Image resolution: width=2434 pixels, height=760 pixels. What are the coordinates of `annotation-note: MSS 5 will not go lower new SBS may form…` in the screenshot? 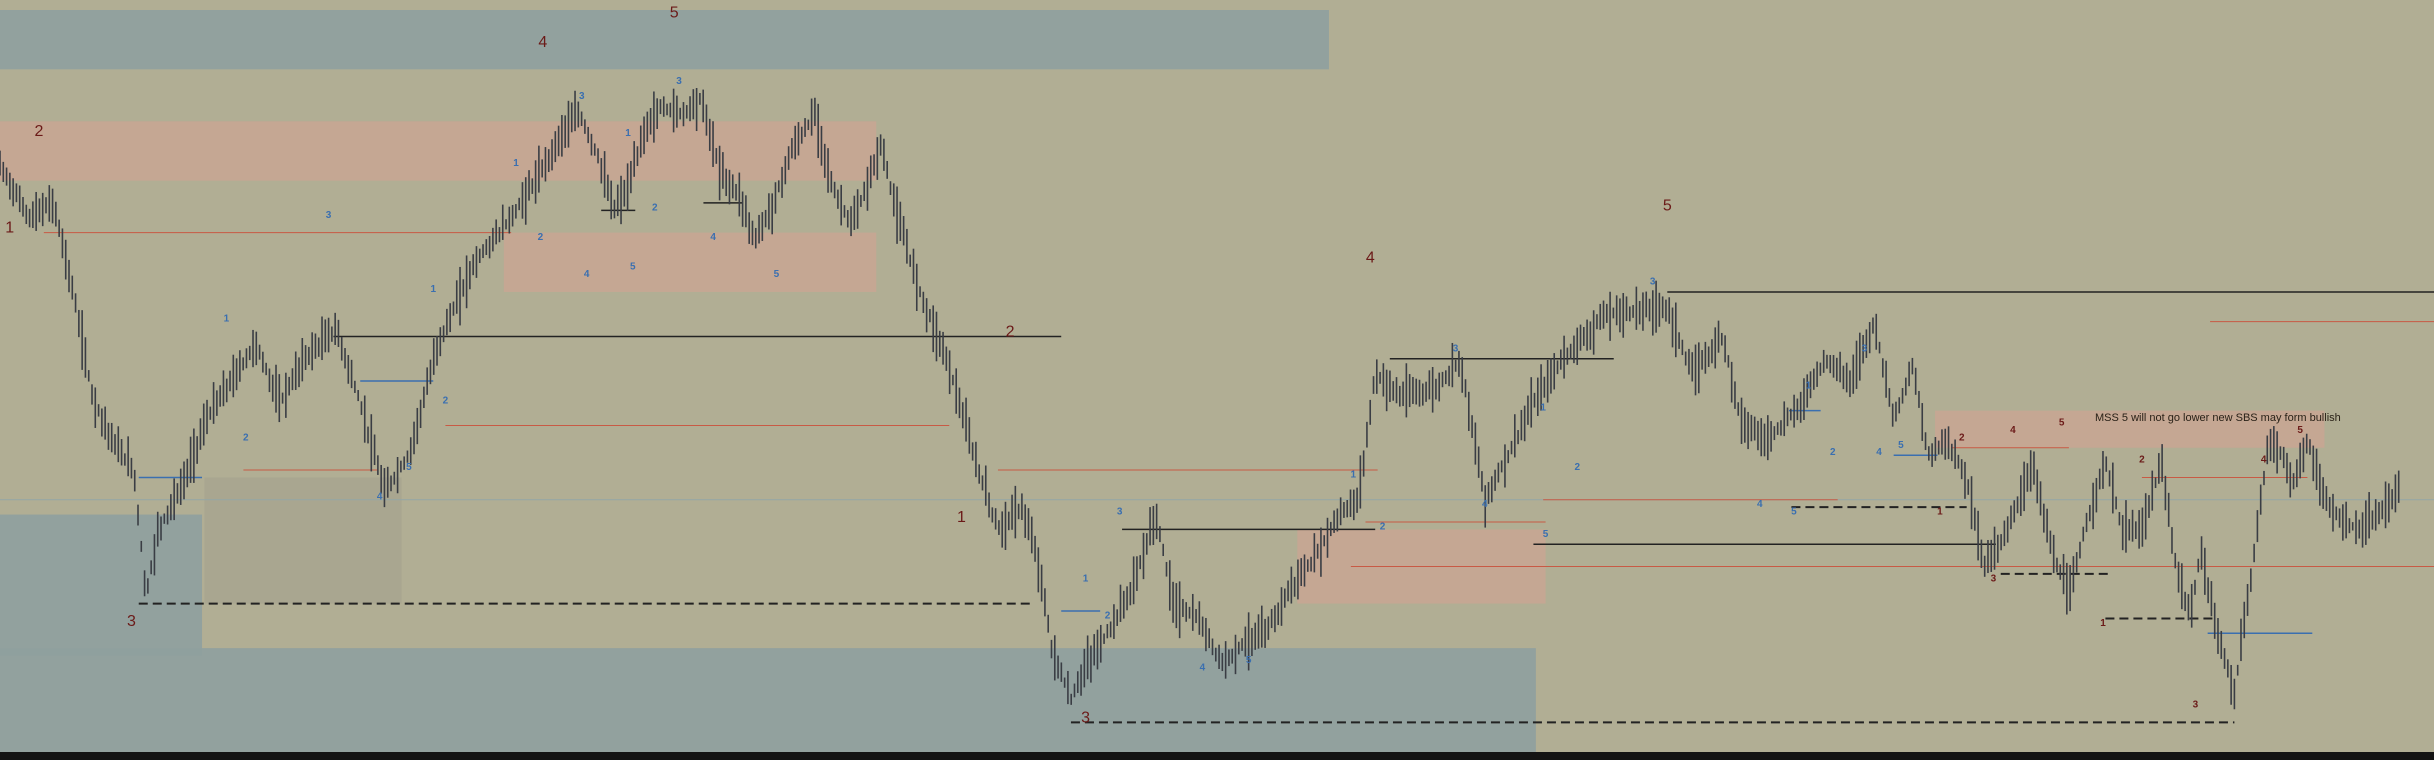 It's located at (2218, 418).